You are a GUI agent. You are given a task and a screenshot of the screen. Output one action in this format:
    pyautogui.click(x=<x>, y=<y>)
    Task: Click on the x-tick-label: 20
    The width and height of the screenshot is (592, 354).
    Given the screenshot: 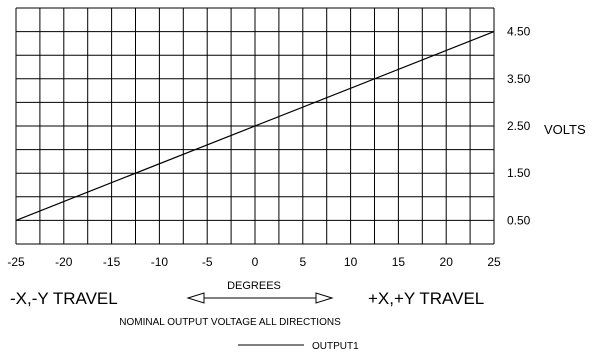 What is the action you would take?
    pyautogui.click(x=447, y=262)
    